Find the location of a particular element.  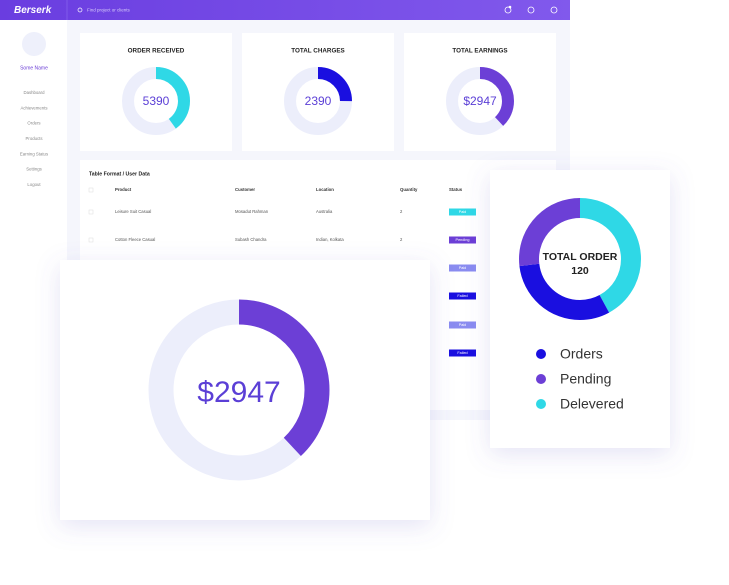

search-input: Find project or clients is located at coordinates (109, 10).